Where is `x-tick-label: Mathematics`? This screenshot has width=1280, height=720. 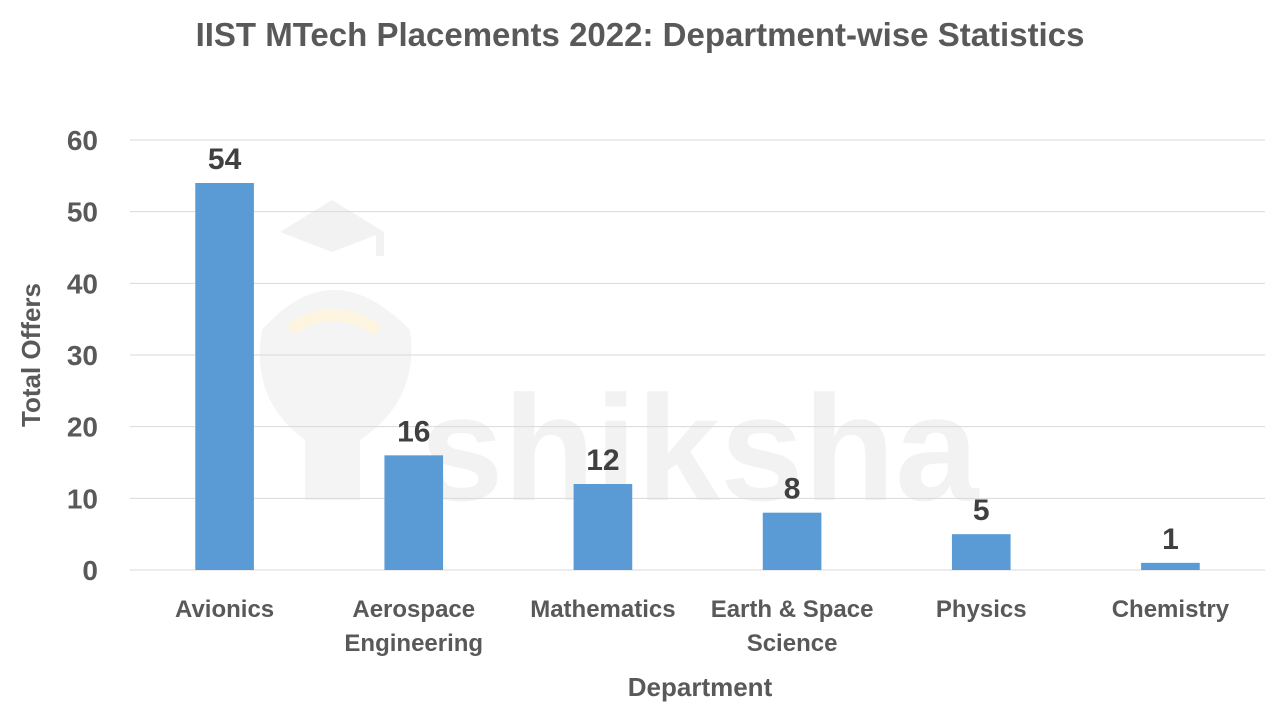
x-tick-label: Mathematics is located at coordinates (602, 609).